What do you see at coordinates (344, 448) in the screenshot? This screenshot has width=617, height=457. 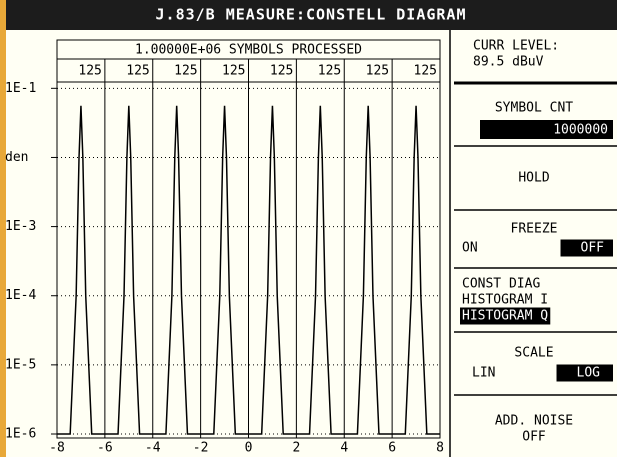 I see `x-tick-label: 4` at bounding box center [344, 448].